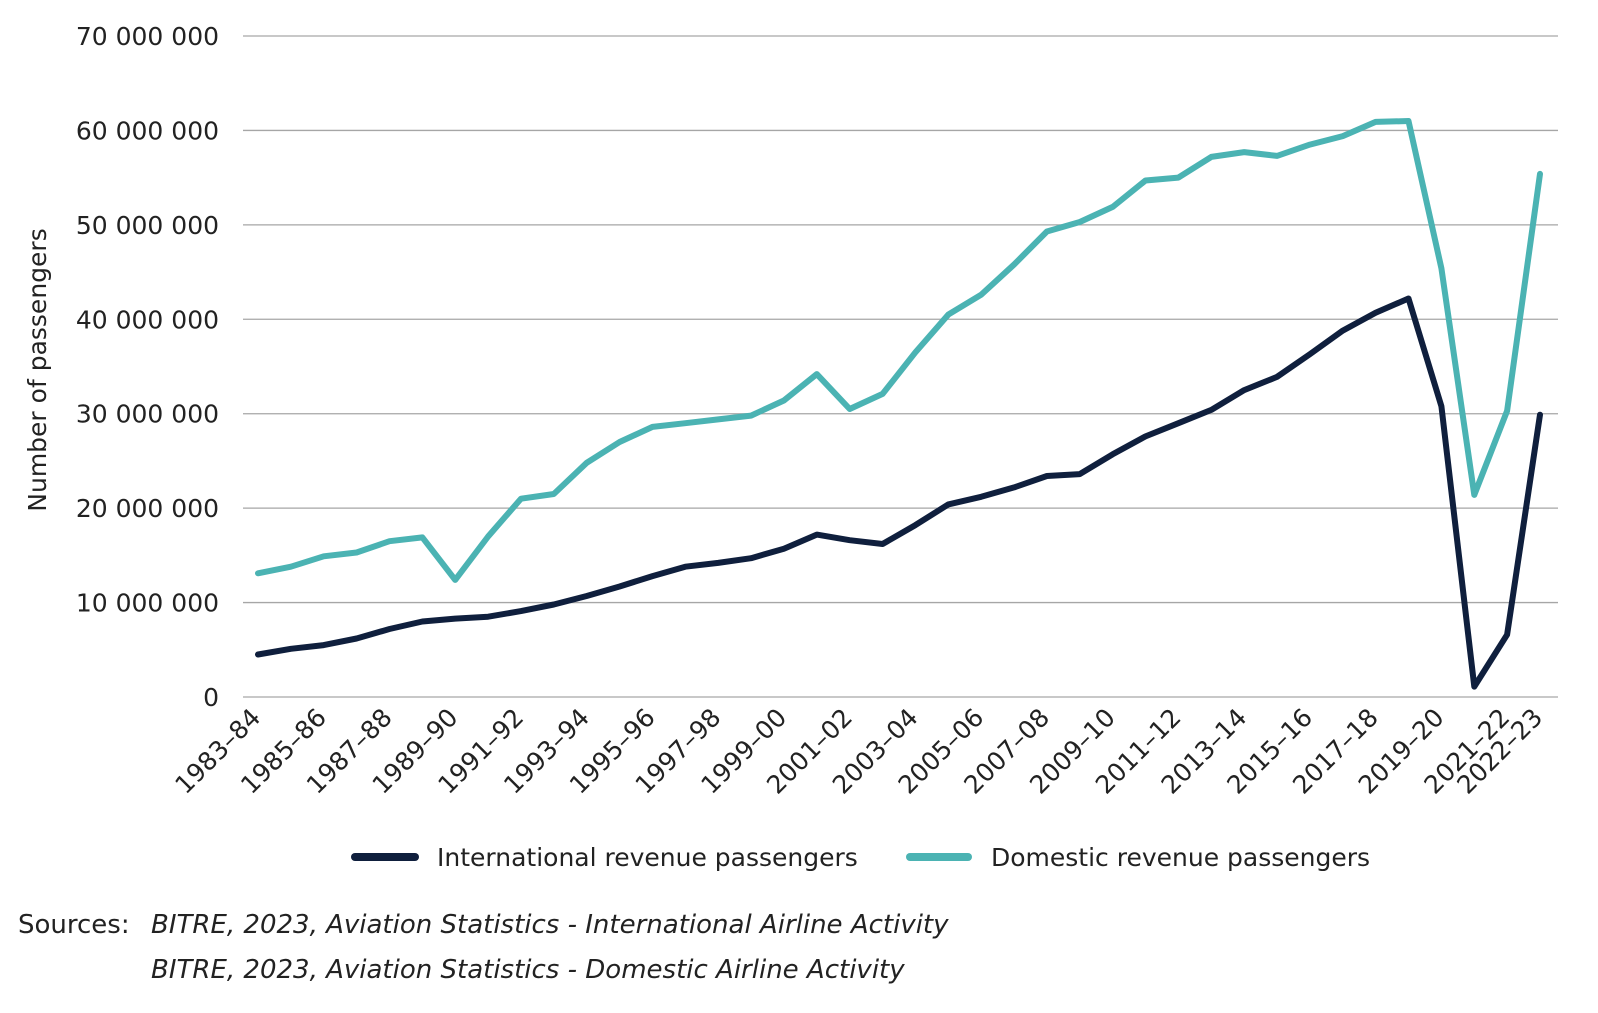  I want to click on legend-label-international: International revenue passengers, so click(647, 857).